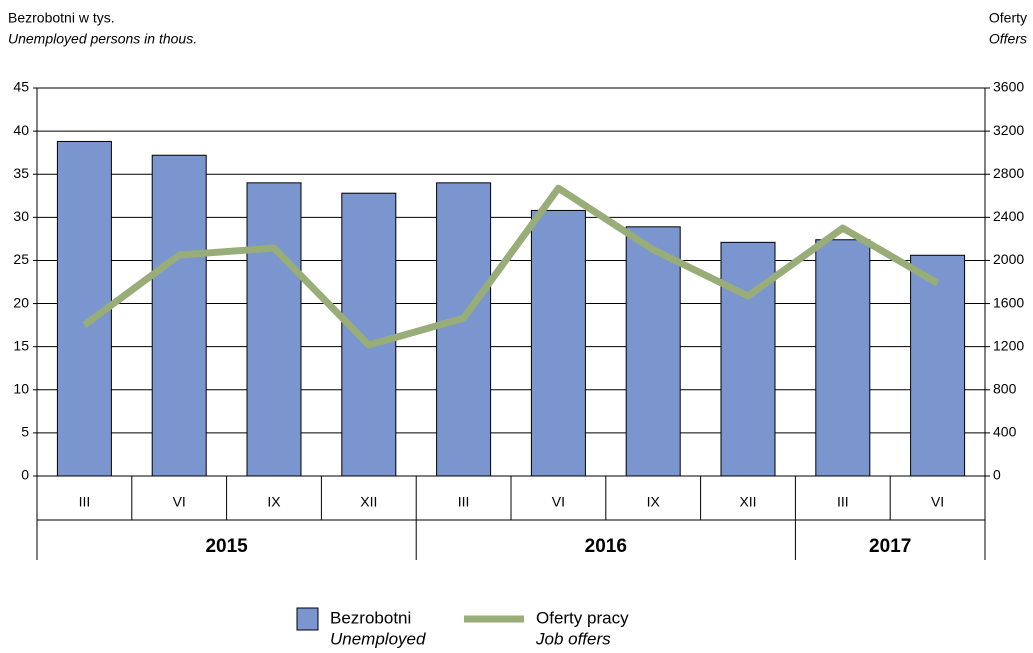  Describe the element at coordinates (21, 259) in the screenshot. I see `y-tick-label: 25` at that location.